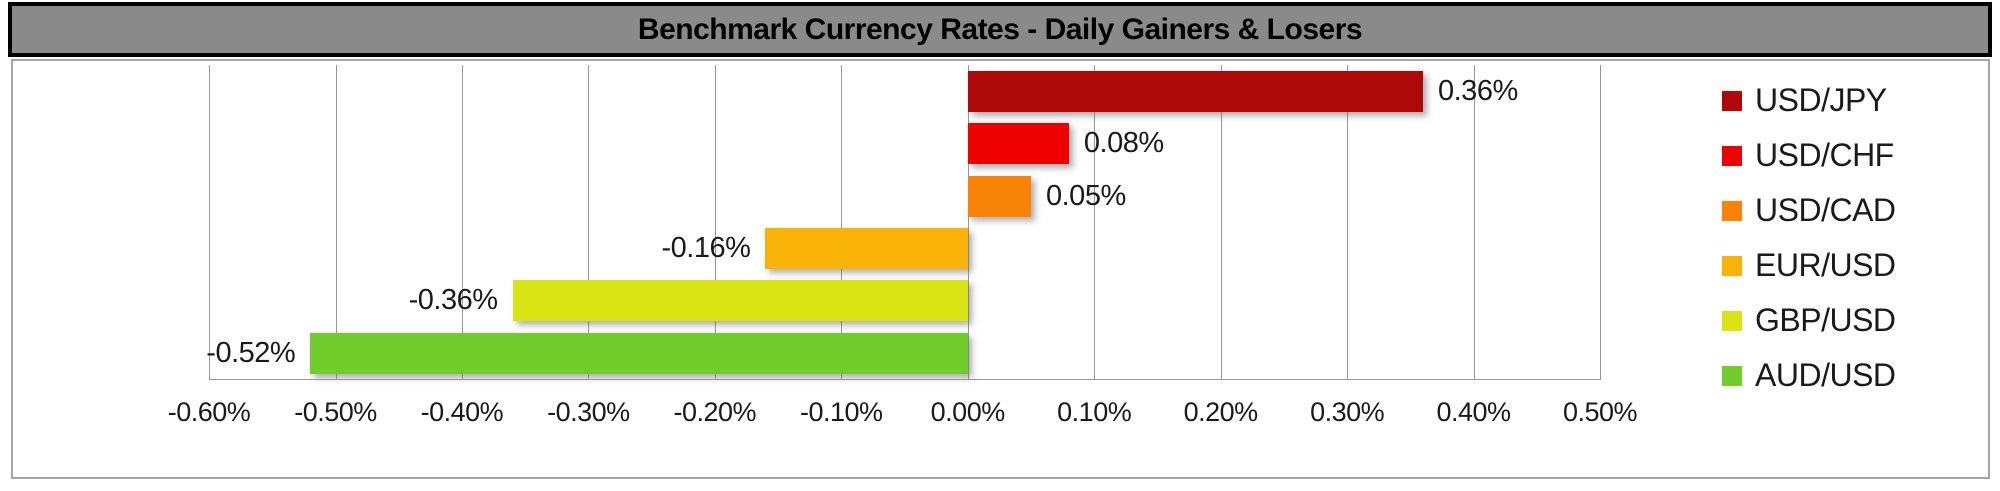 The width and height of the screenshot is (2000, 491). Describe the element at coordinates (209, 412) in the screenshot. I see `x-tick-label: -0.60%` at that location.